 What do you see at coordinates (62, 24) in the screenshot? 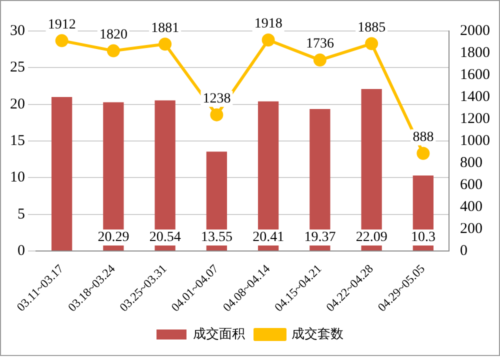
I see `data-label: 1912` at bounding box center [62, 24].